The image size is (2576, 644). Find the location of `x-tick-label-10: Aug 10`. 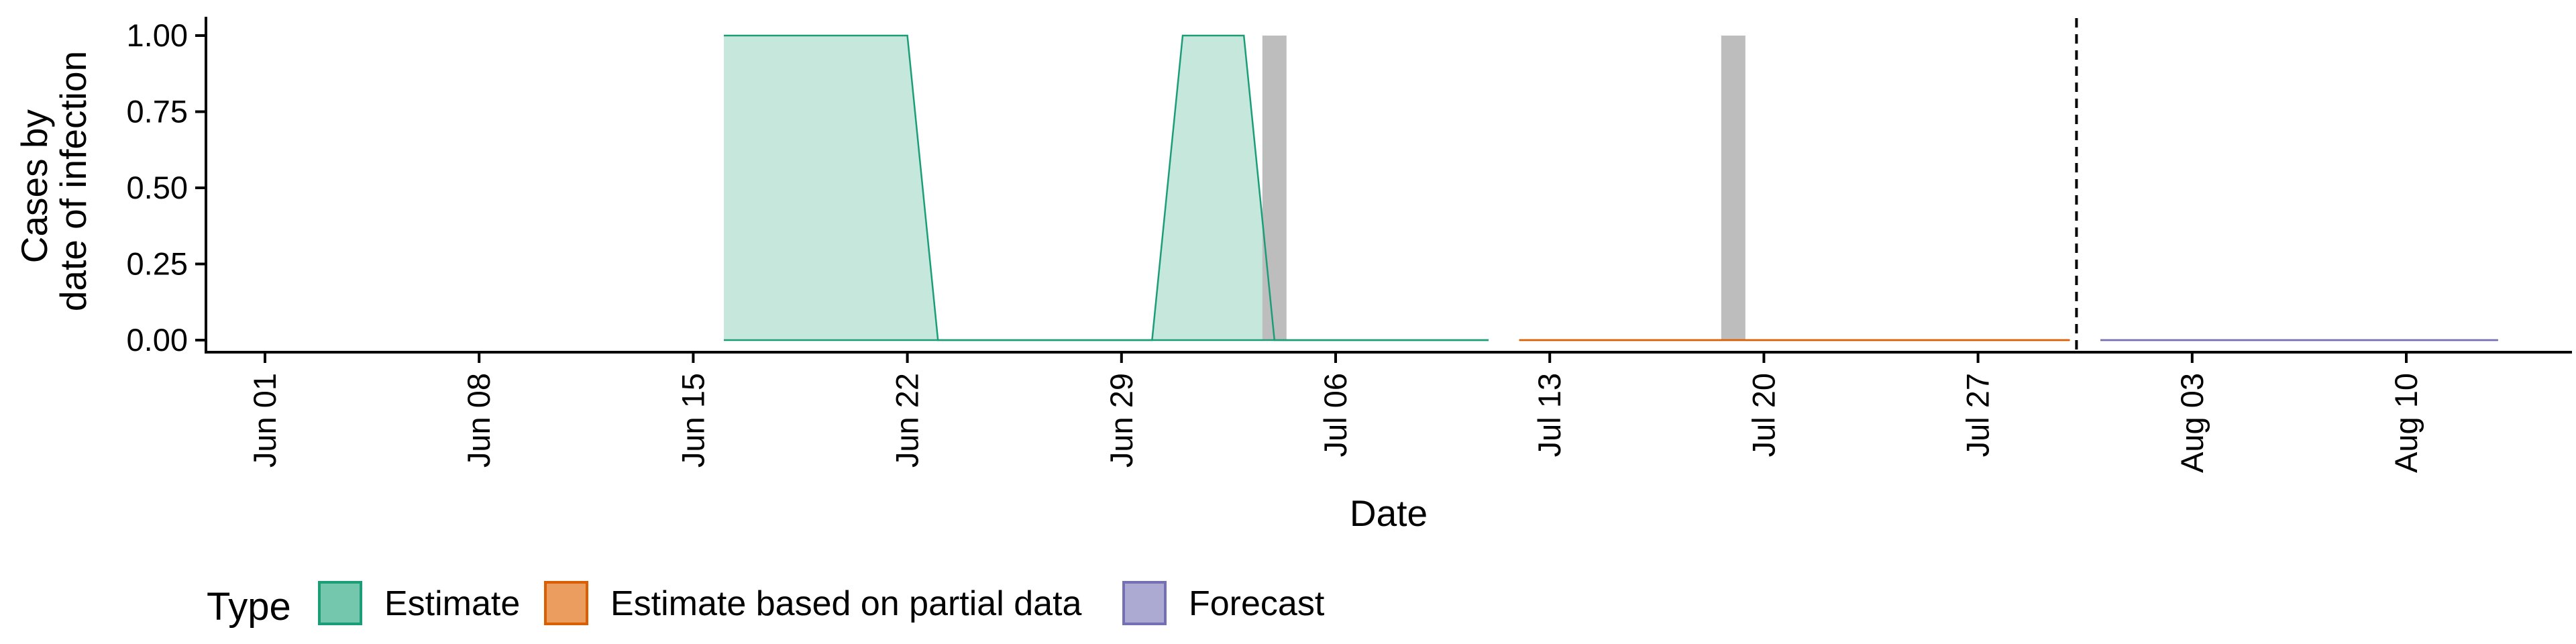

x-tick-label-10: Aug 10 is located at coordinates (2406, 423).